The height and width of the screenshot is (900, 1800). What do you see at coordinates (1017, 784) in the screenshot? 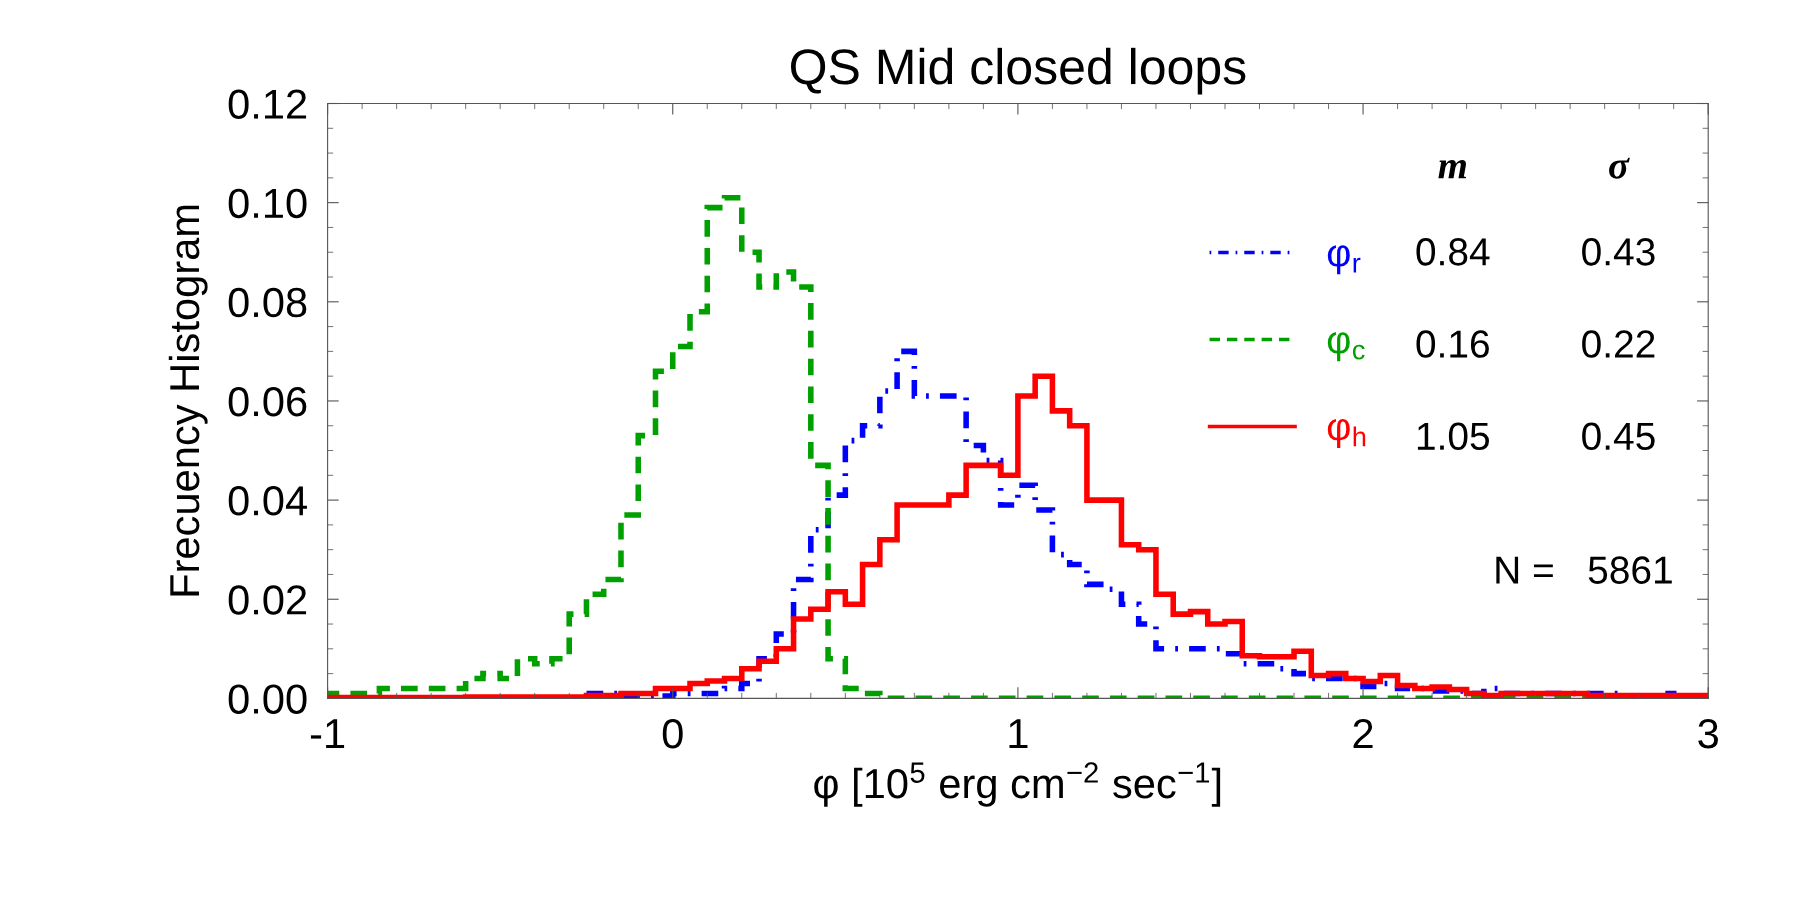
I see `x-axis-title: φ [10$^{5}$ erg cm$^{−2}$ sec$^{−1}$]` at bounding box center [1017, 784].